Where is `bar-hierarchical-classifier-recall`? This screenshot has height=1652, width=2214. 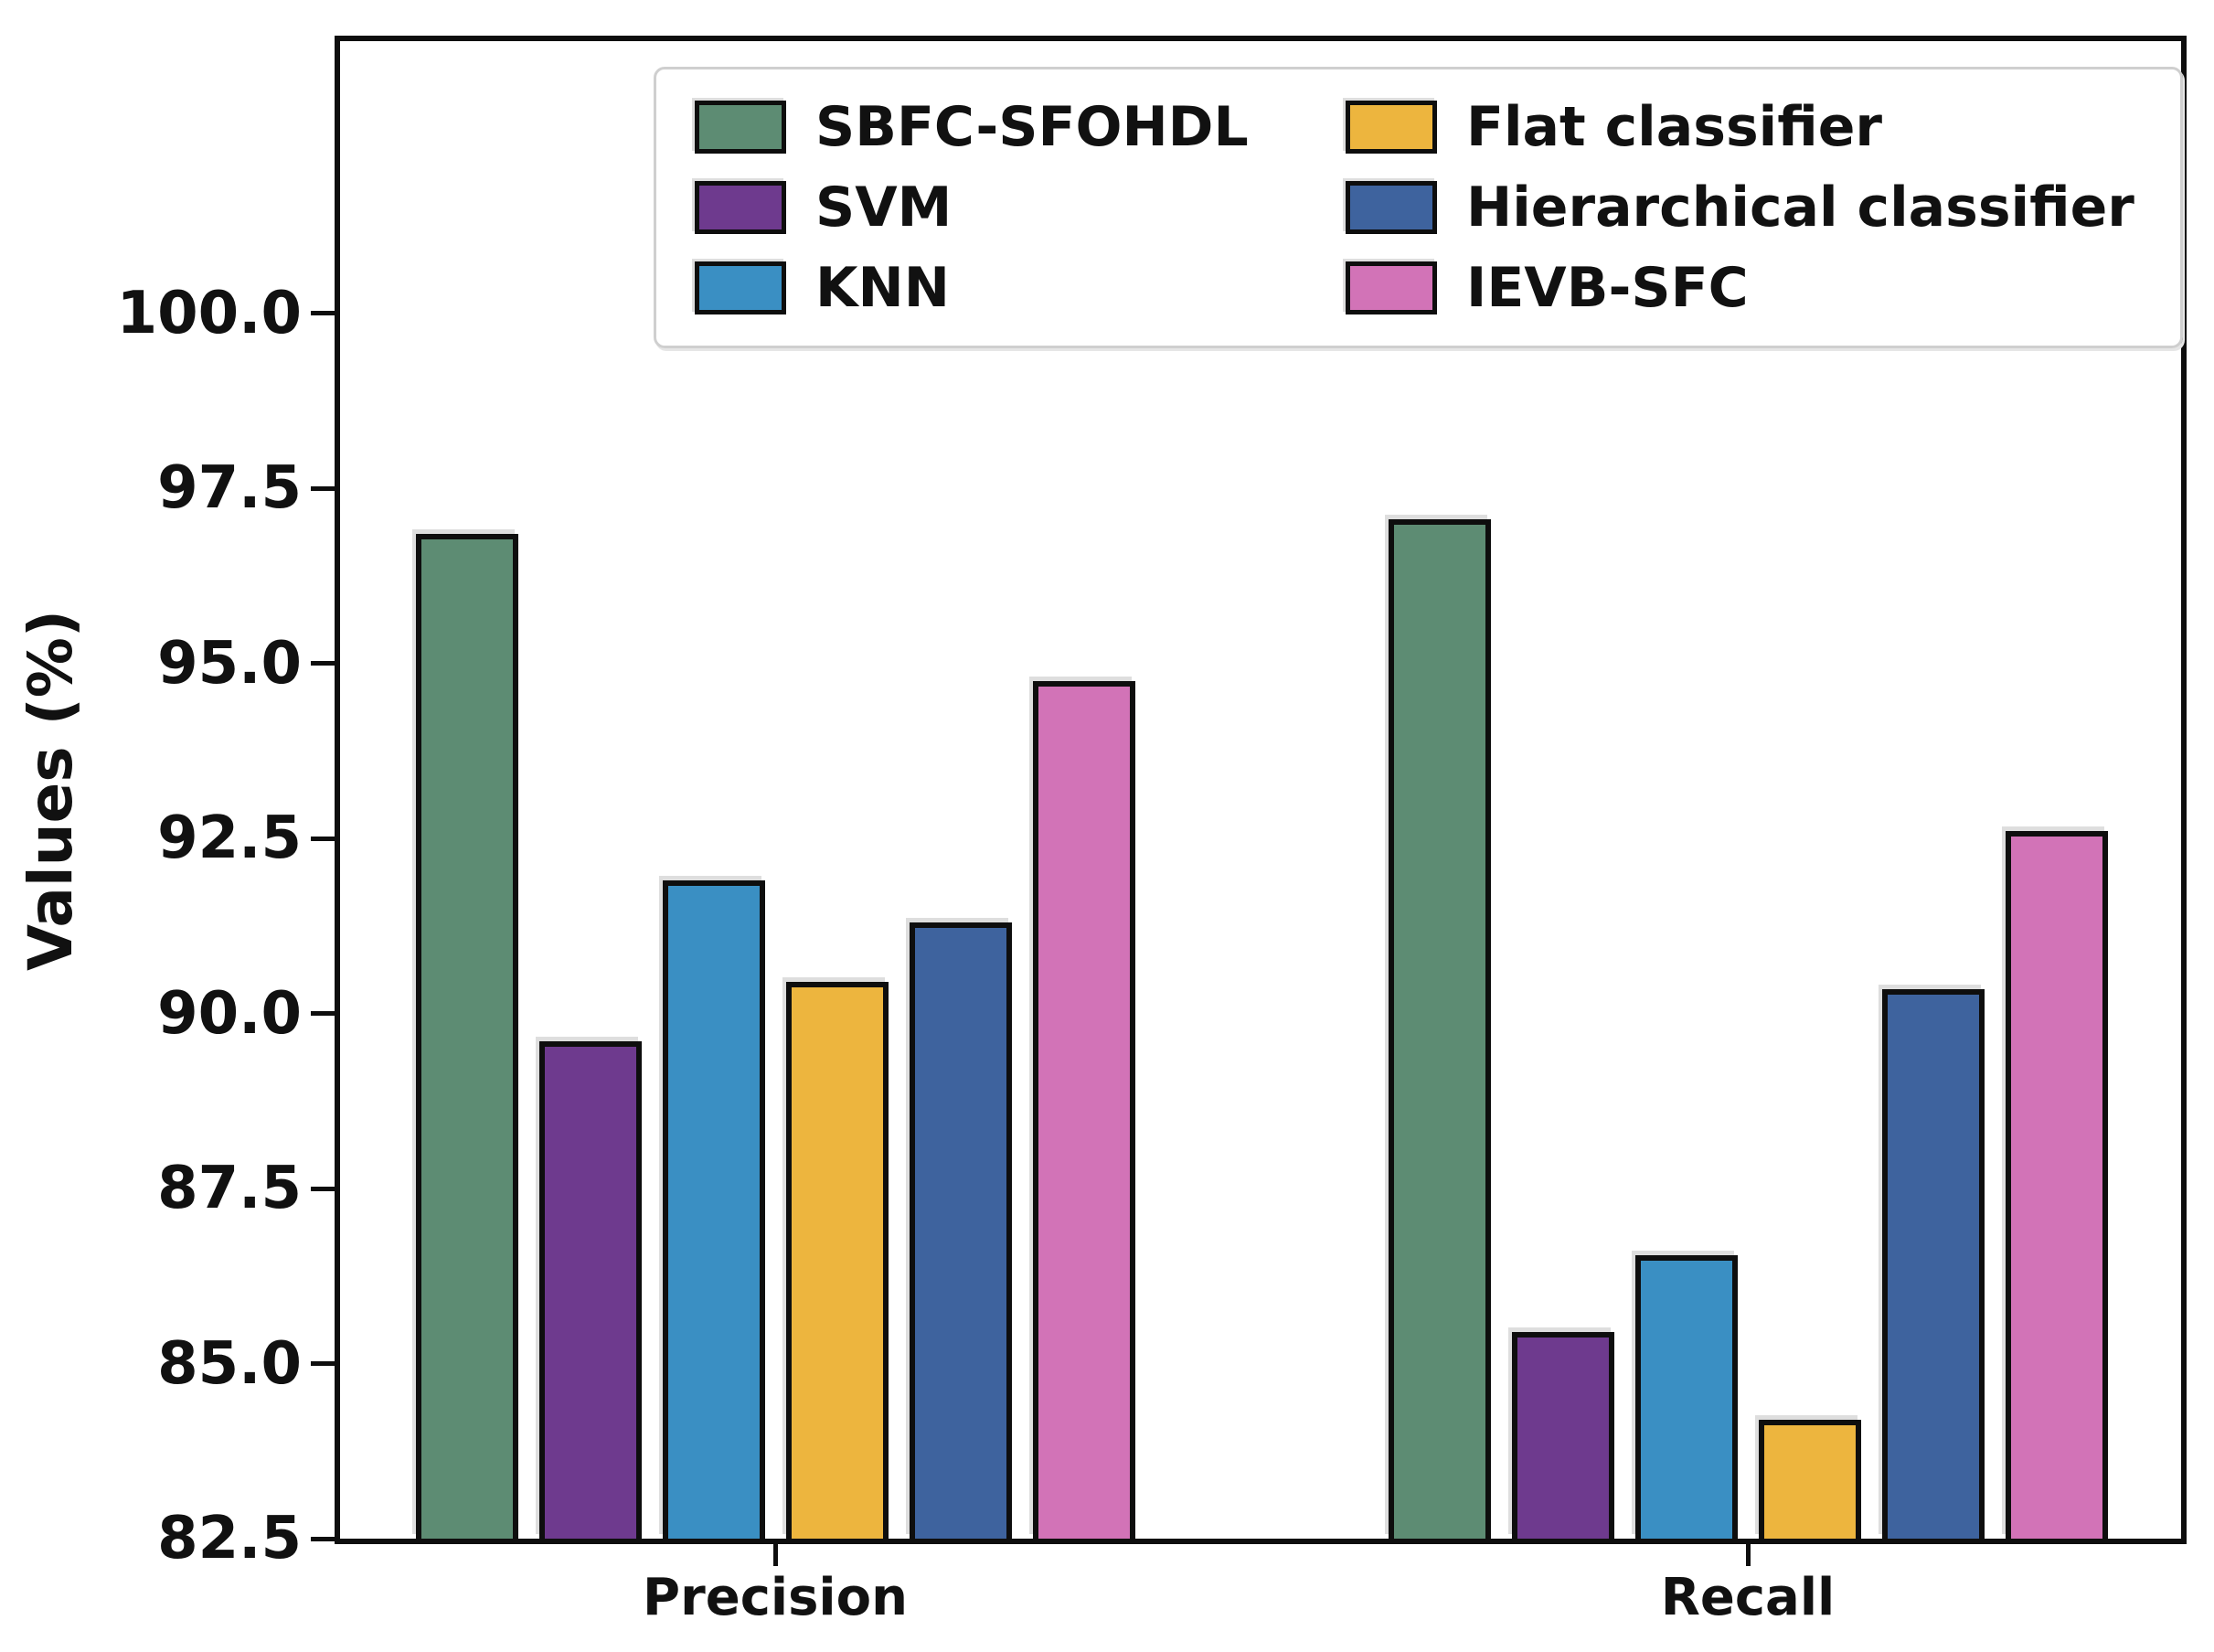 bar-hierarchical-classifier-recall is located at coordinates (1933, 1263).